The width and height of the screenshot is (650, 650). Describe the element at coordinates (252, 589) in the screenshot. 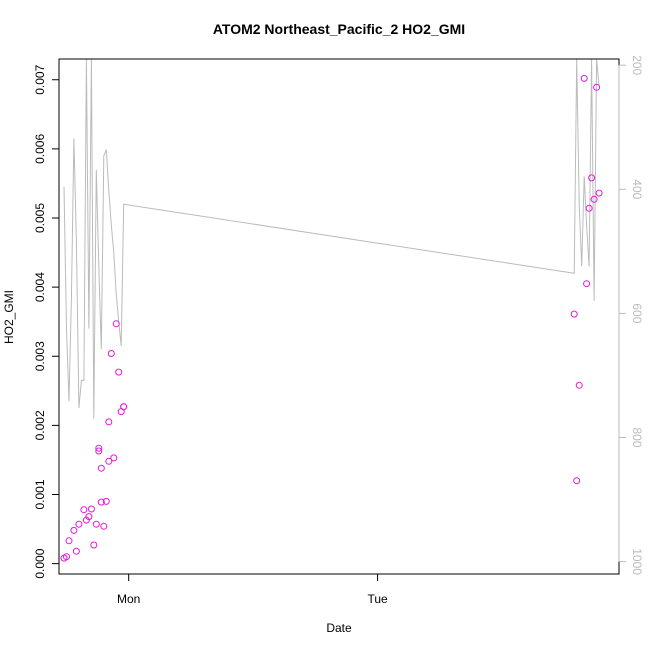

I see `x-axis: Mon Tue` at that location.